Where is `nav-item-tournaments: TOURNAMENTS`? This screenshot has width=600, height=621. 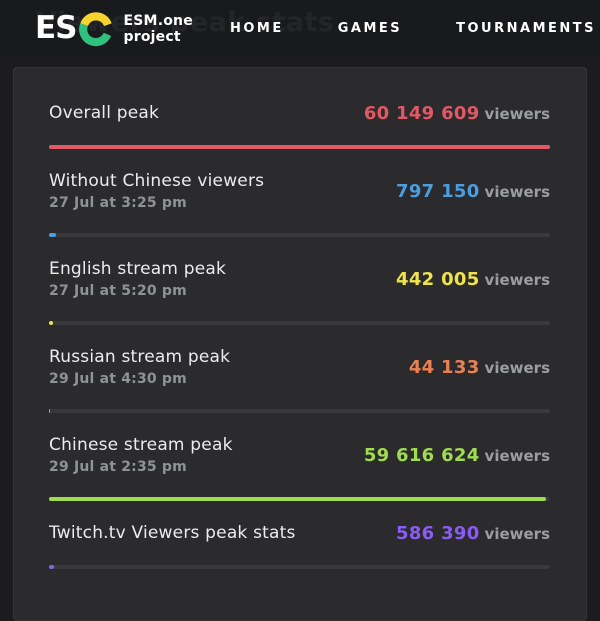 nav-item-tournaments: TOURNAMENTS is located at coordinates (526, 28).